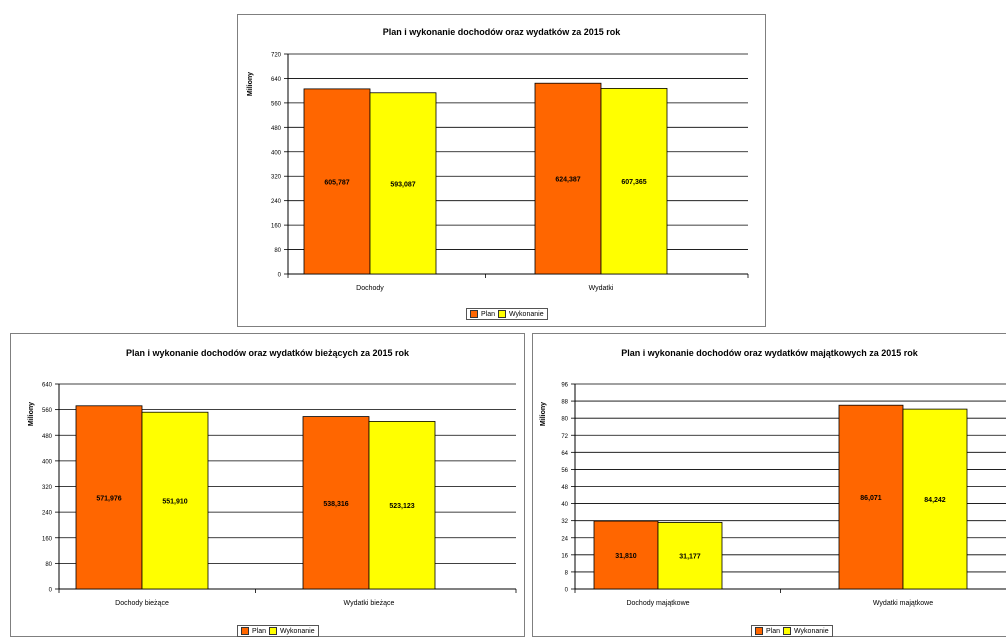  Describe the element at coordinates (369, 603) in the screenshot. I see `category-label: Wydatki bieżące` at that location.